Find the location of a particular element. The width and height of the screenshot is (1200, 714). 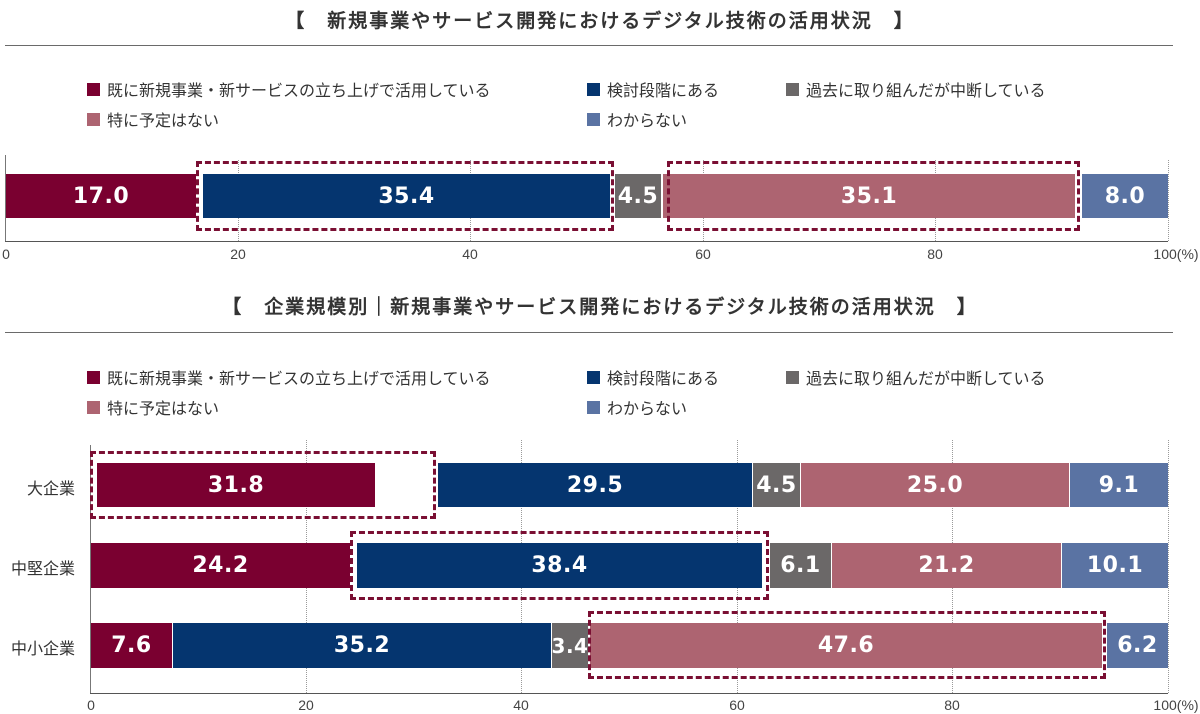

bar-segment-no-plans: 35.1 is located at coordinates (869, 196).